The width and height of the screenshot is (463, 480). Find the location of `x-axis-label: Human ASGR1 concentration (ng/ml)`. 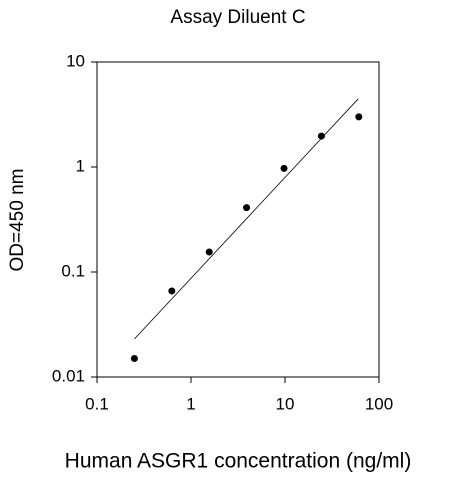

x-axis-label: Human ASGR1 concentration (ng/ml) is located at coordinates (238, 461).